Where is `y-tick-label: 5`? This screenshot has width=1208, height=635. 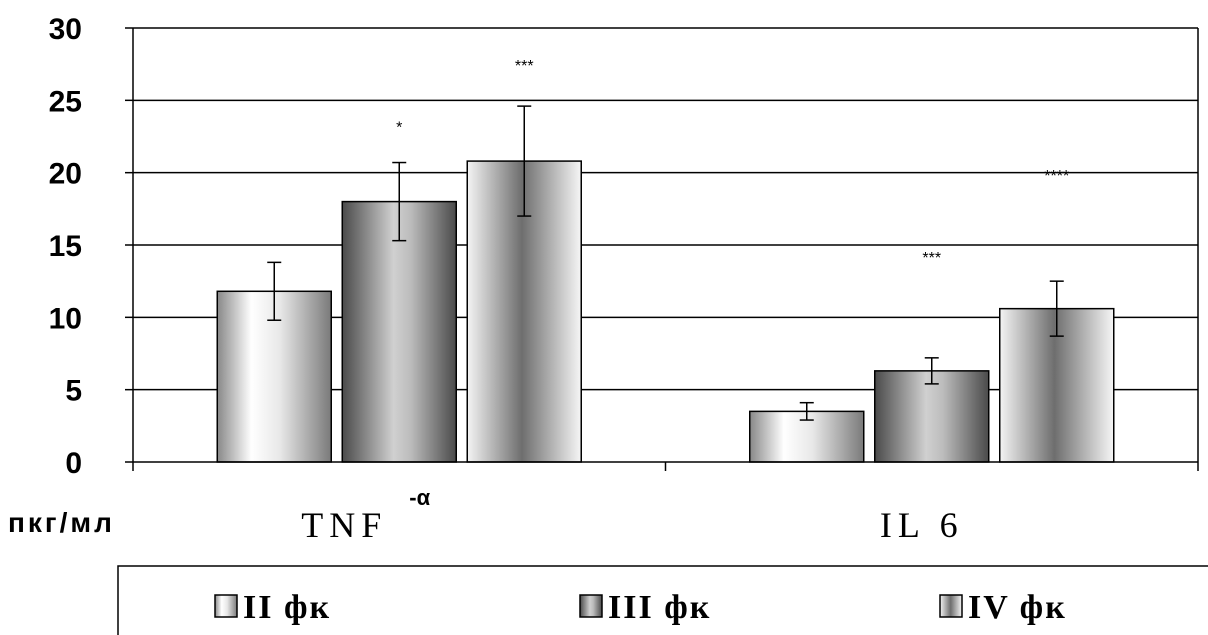
y-tick-label: 5 is located at coordinates (73, 391).